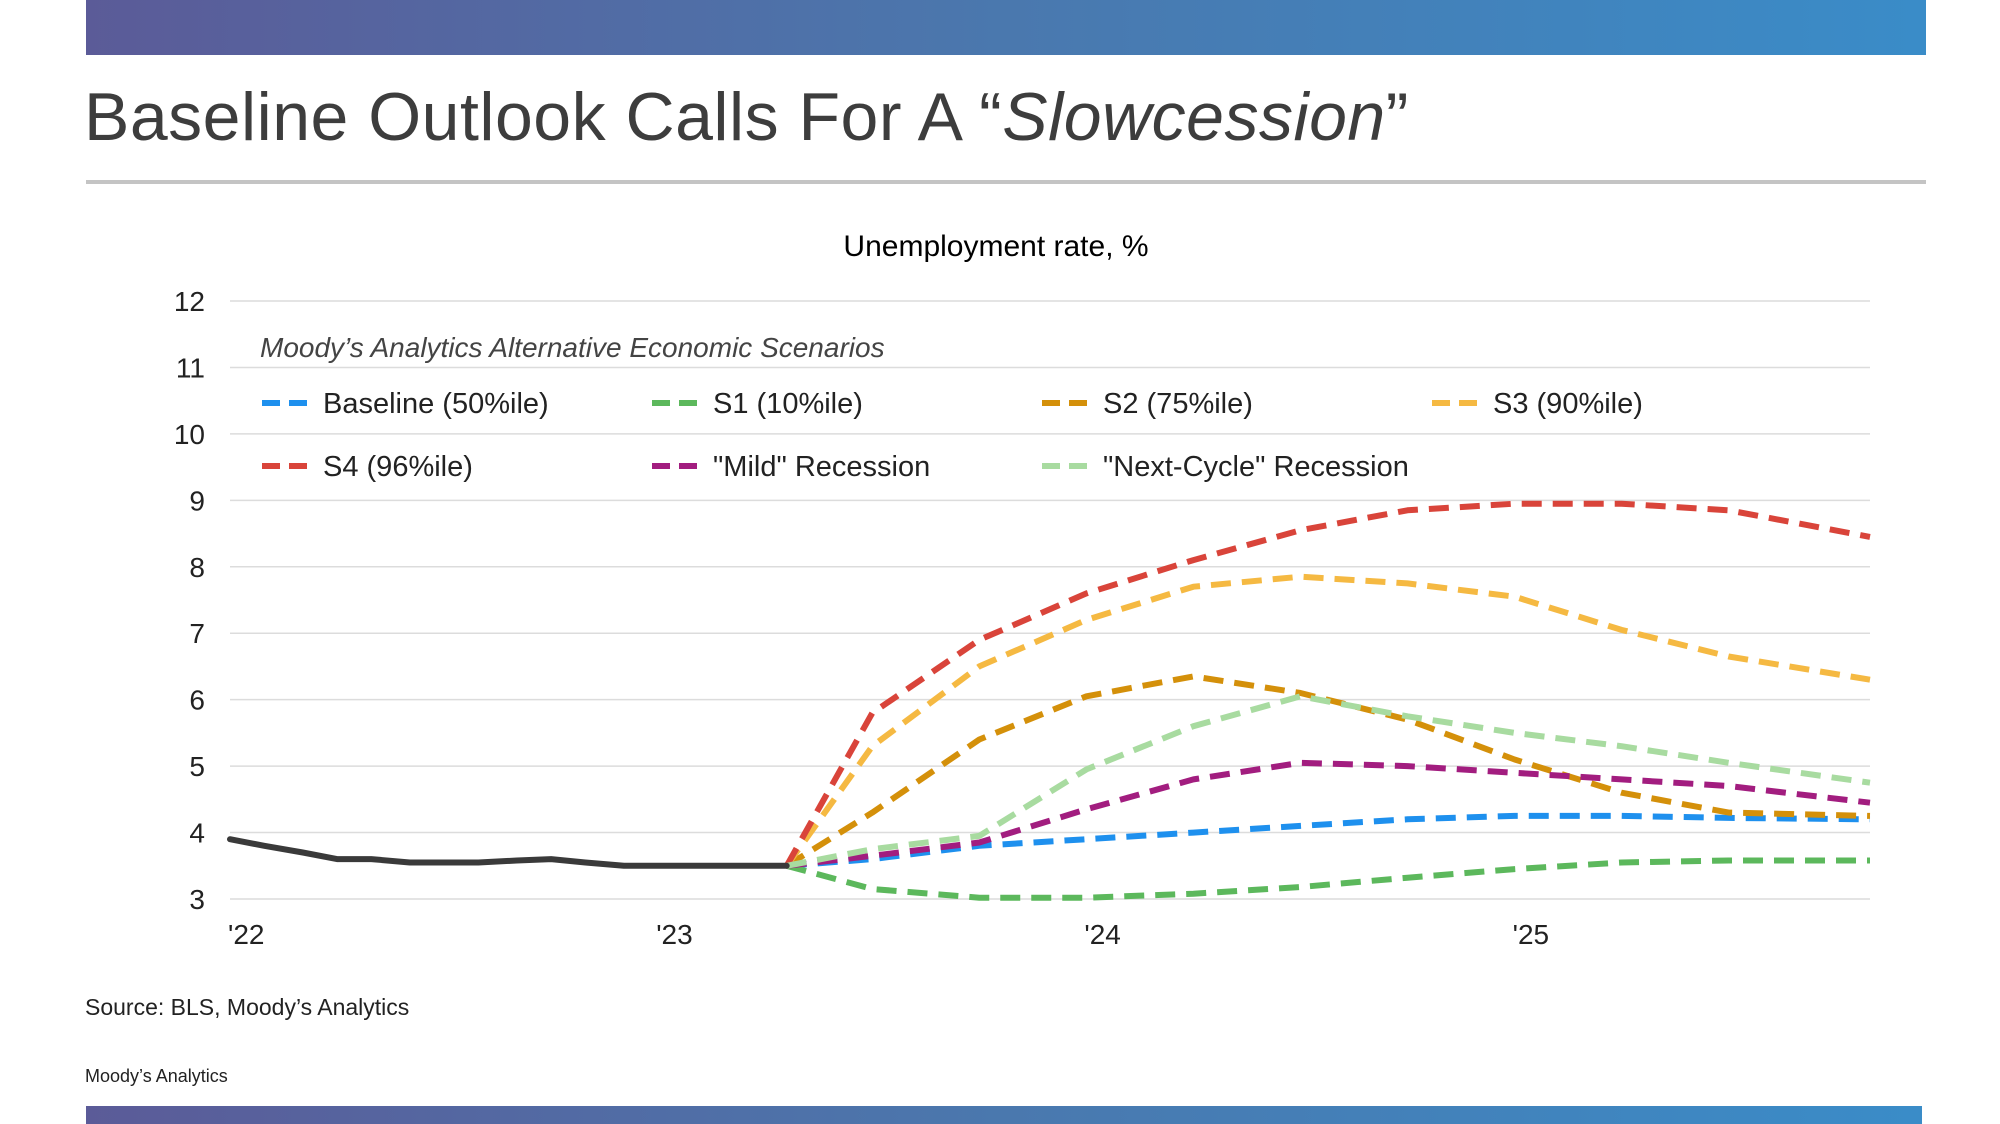 This screenshot has height=1124, width=2000. What do you see at coordinates (156, 1076) in the screenshot?
I see `company-note: Moody’s Analytics` at bounding box center [156, 1076].